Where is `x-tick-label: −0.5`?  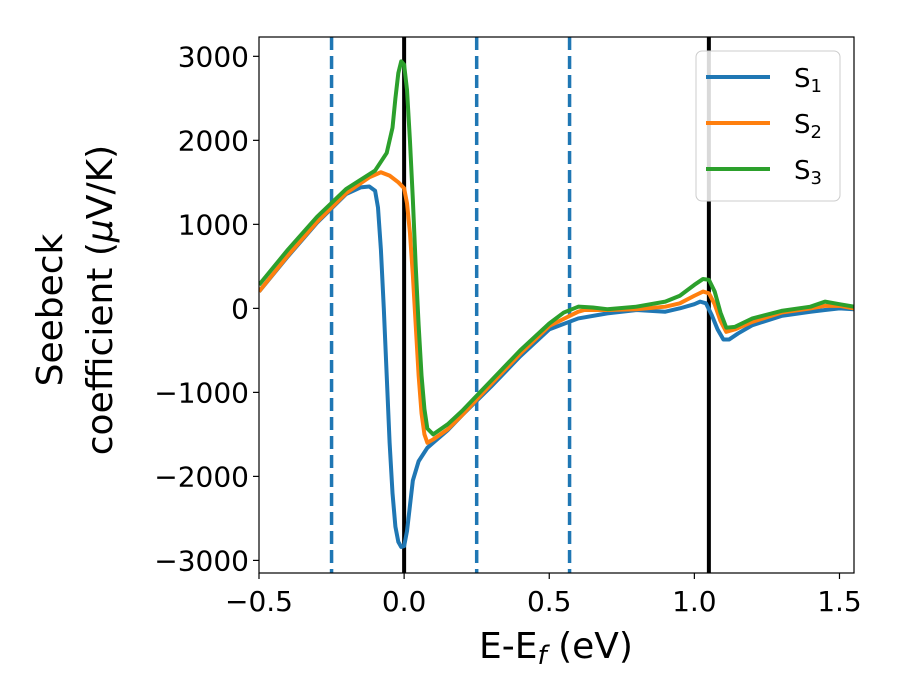
x-tick-label: −0.5 is located at coordinates (259, 601).